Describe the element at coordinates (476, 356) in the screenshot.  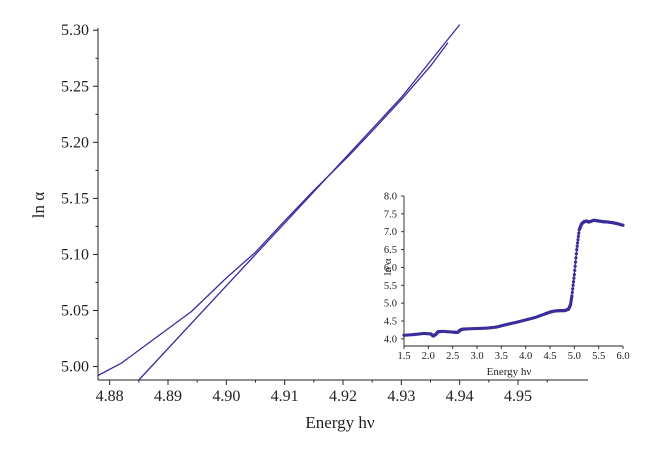
I see `inset-x-tick-label: 3.0` at that location.